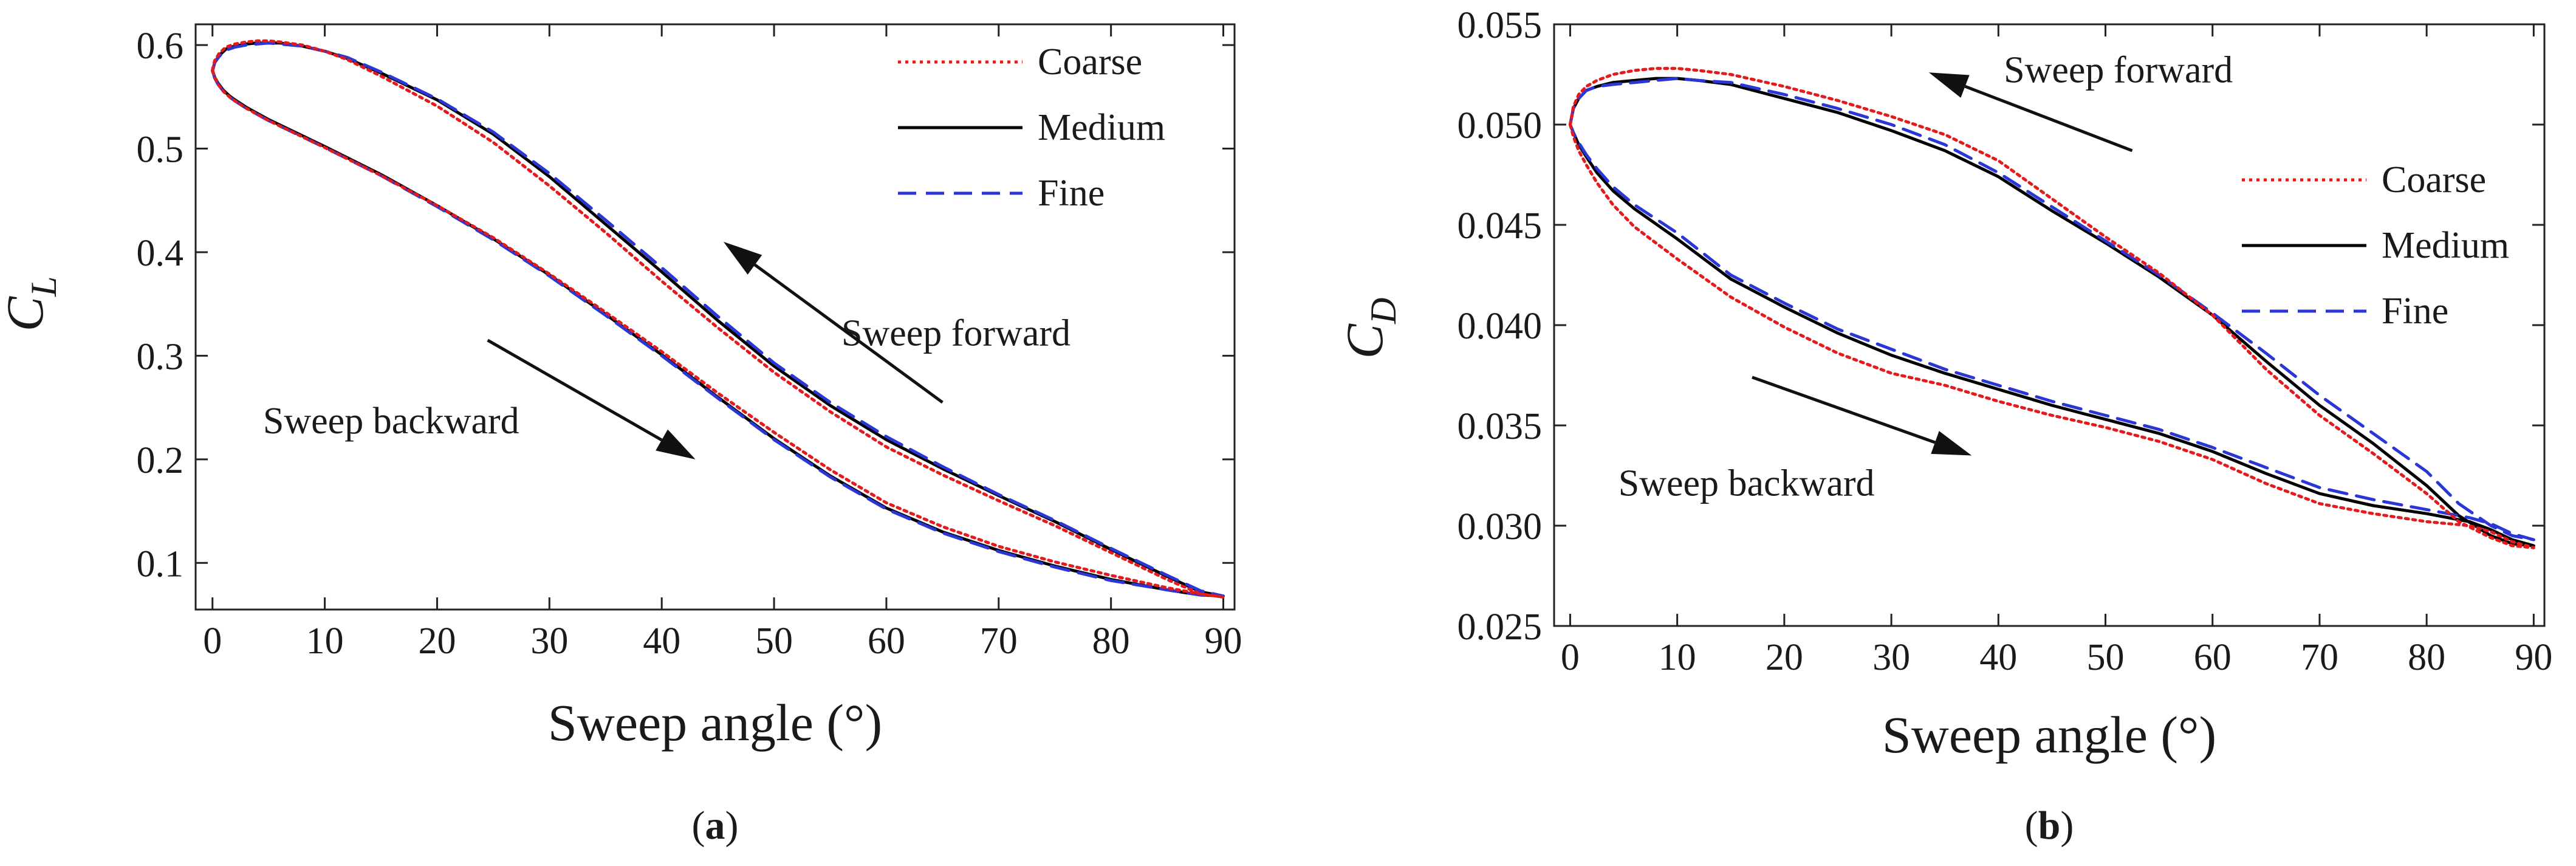 This screenshot has height=866, width=2576. Describe the element at coordinates (1501, 627) in the screenshot. I see `y-tick-label: 0.025` at that location.